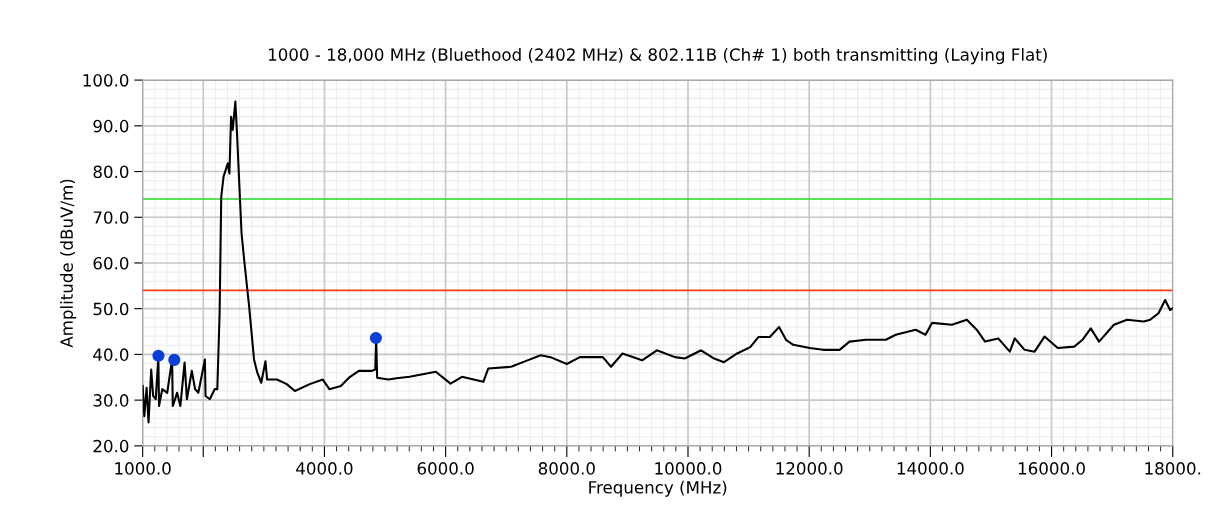 The width and height of the screenshot is (1209, 527). What do you see at coordinates (445, 468) in the screenshot?
I see `x-tick-label: 6000.0` at bounding box center [445, 468].